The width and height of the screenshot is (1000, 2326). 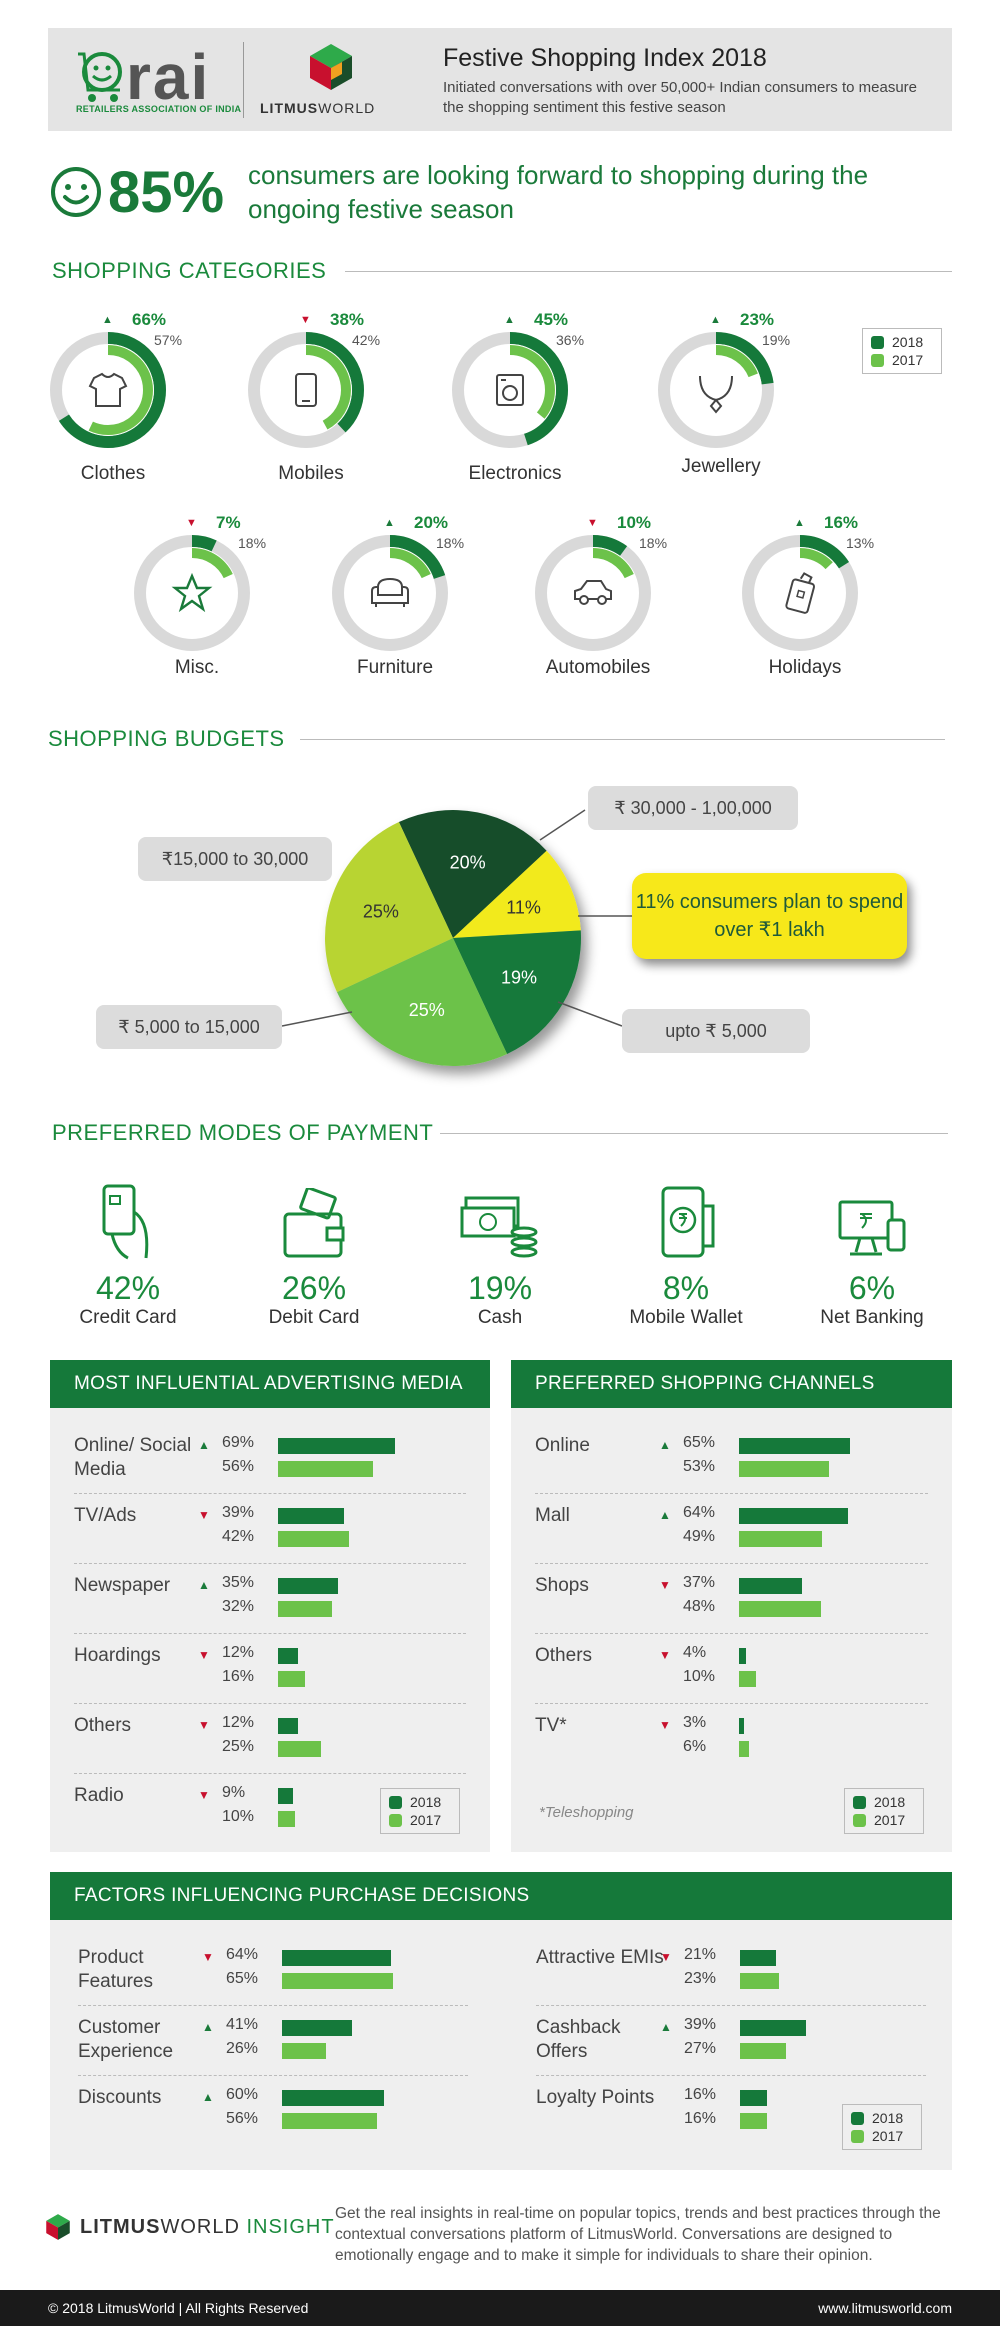 I want to click on section-title-payment: PREFERRED MODES OF PAYMENT, so click(x=243, y=1132).